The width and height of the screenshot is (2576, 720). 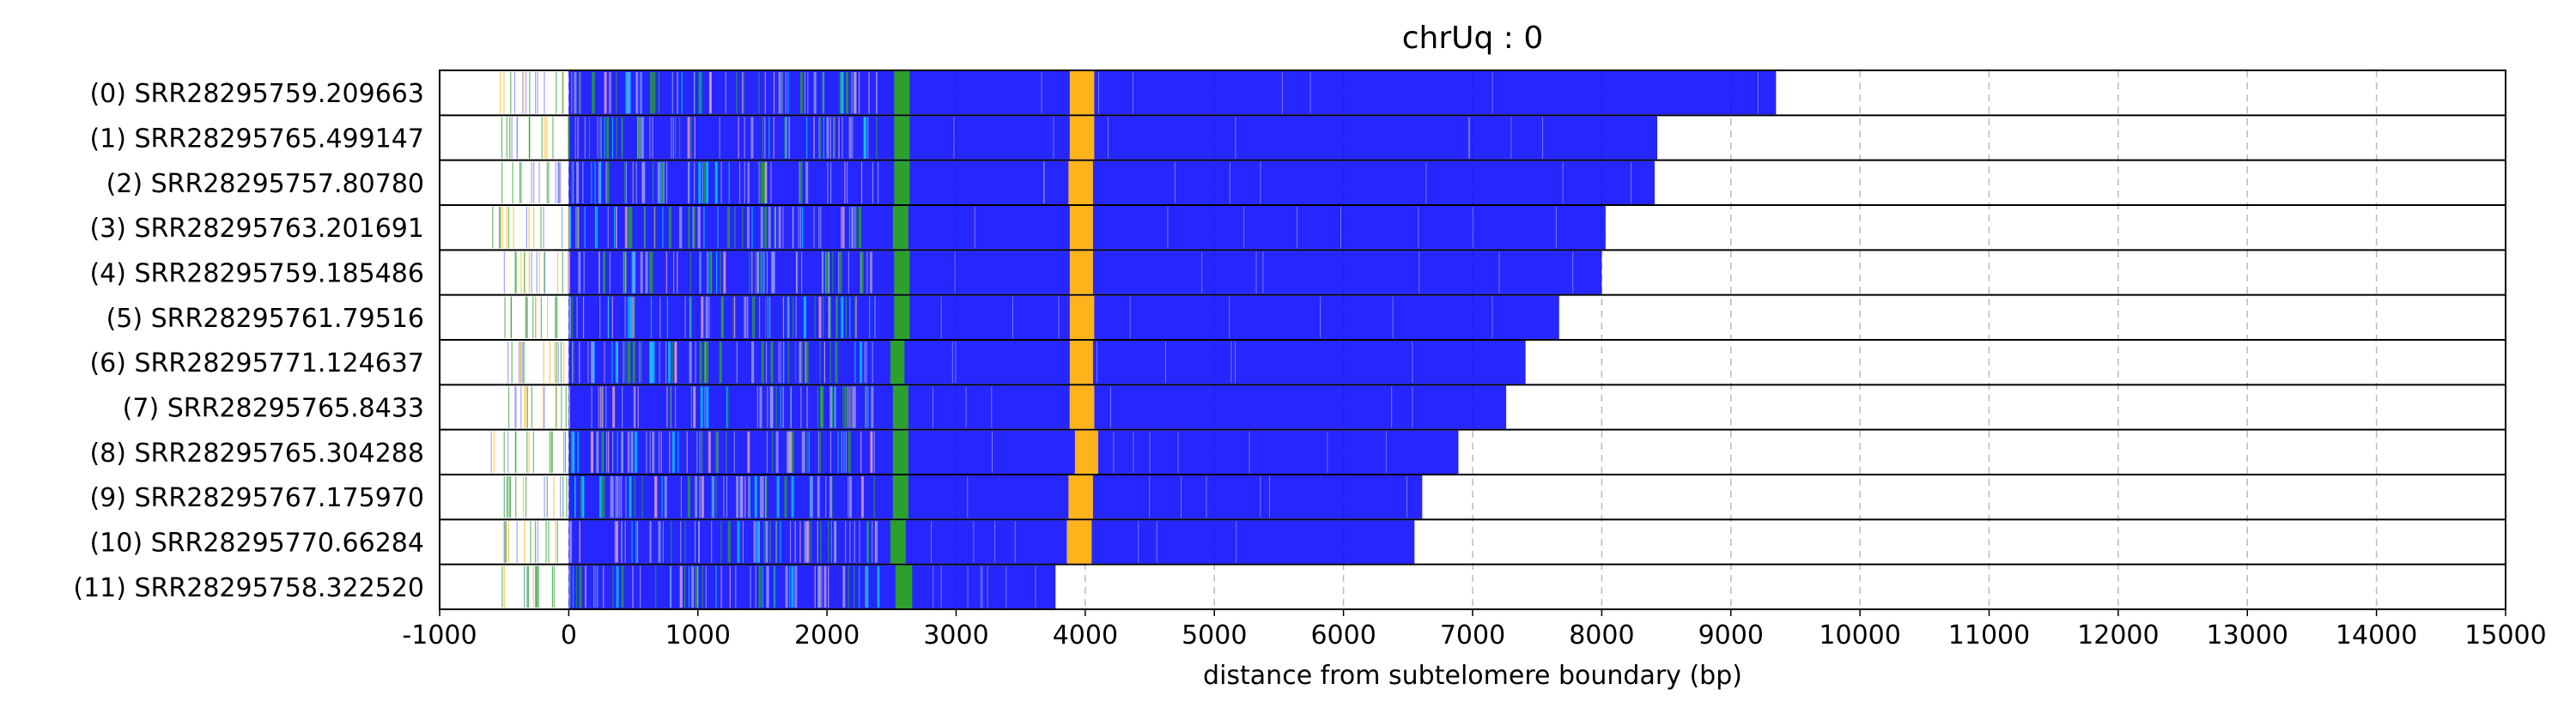 I want to click on read-label: (4) SRR28295759.185486, so click(x=257, y=274).